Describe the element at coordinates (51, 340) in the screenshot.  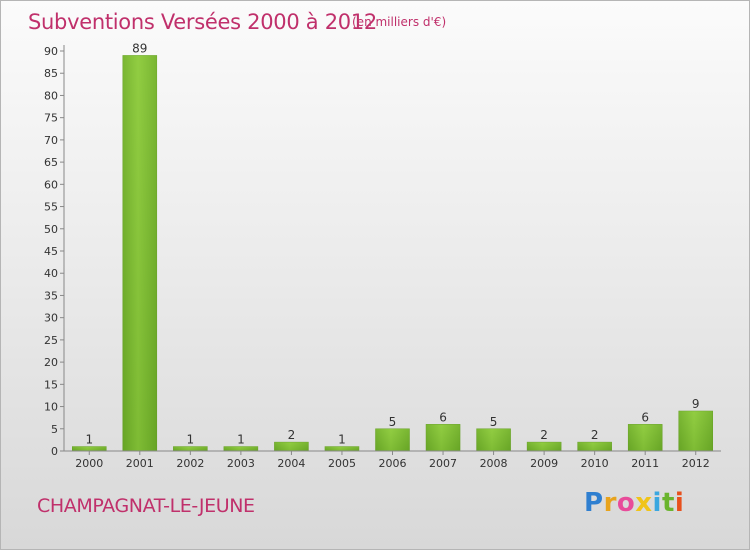
I see `y-tick-label: 25` at that location.